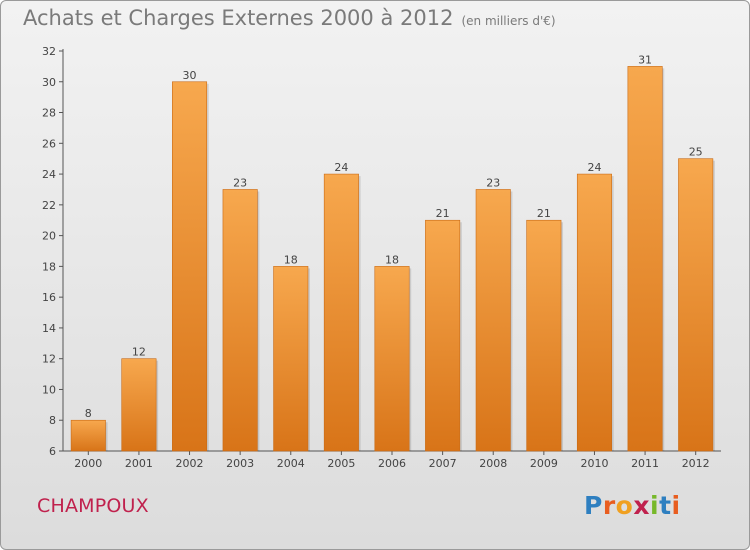 The image size is (750, 550). I want to click on y-tick-label: 32, so click(49, 51).